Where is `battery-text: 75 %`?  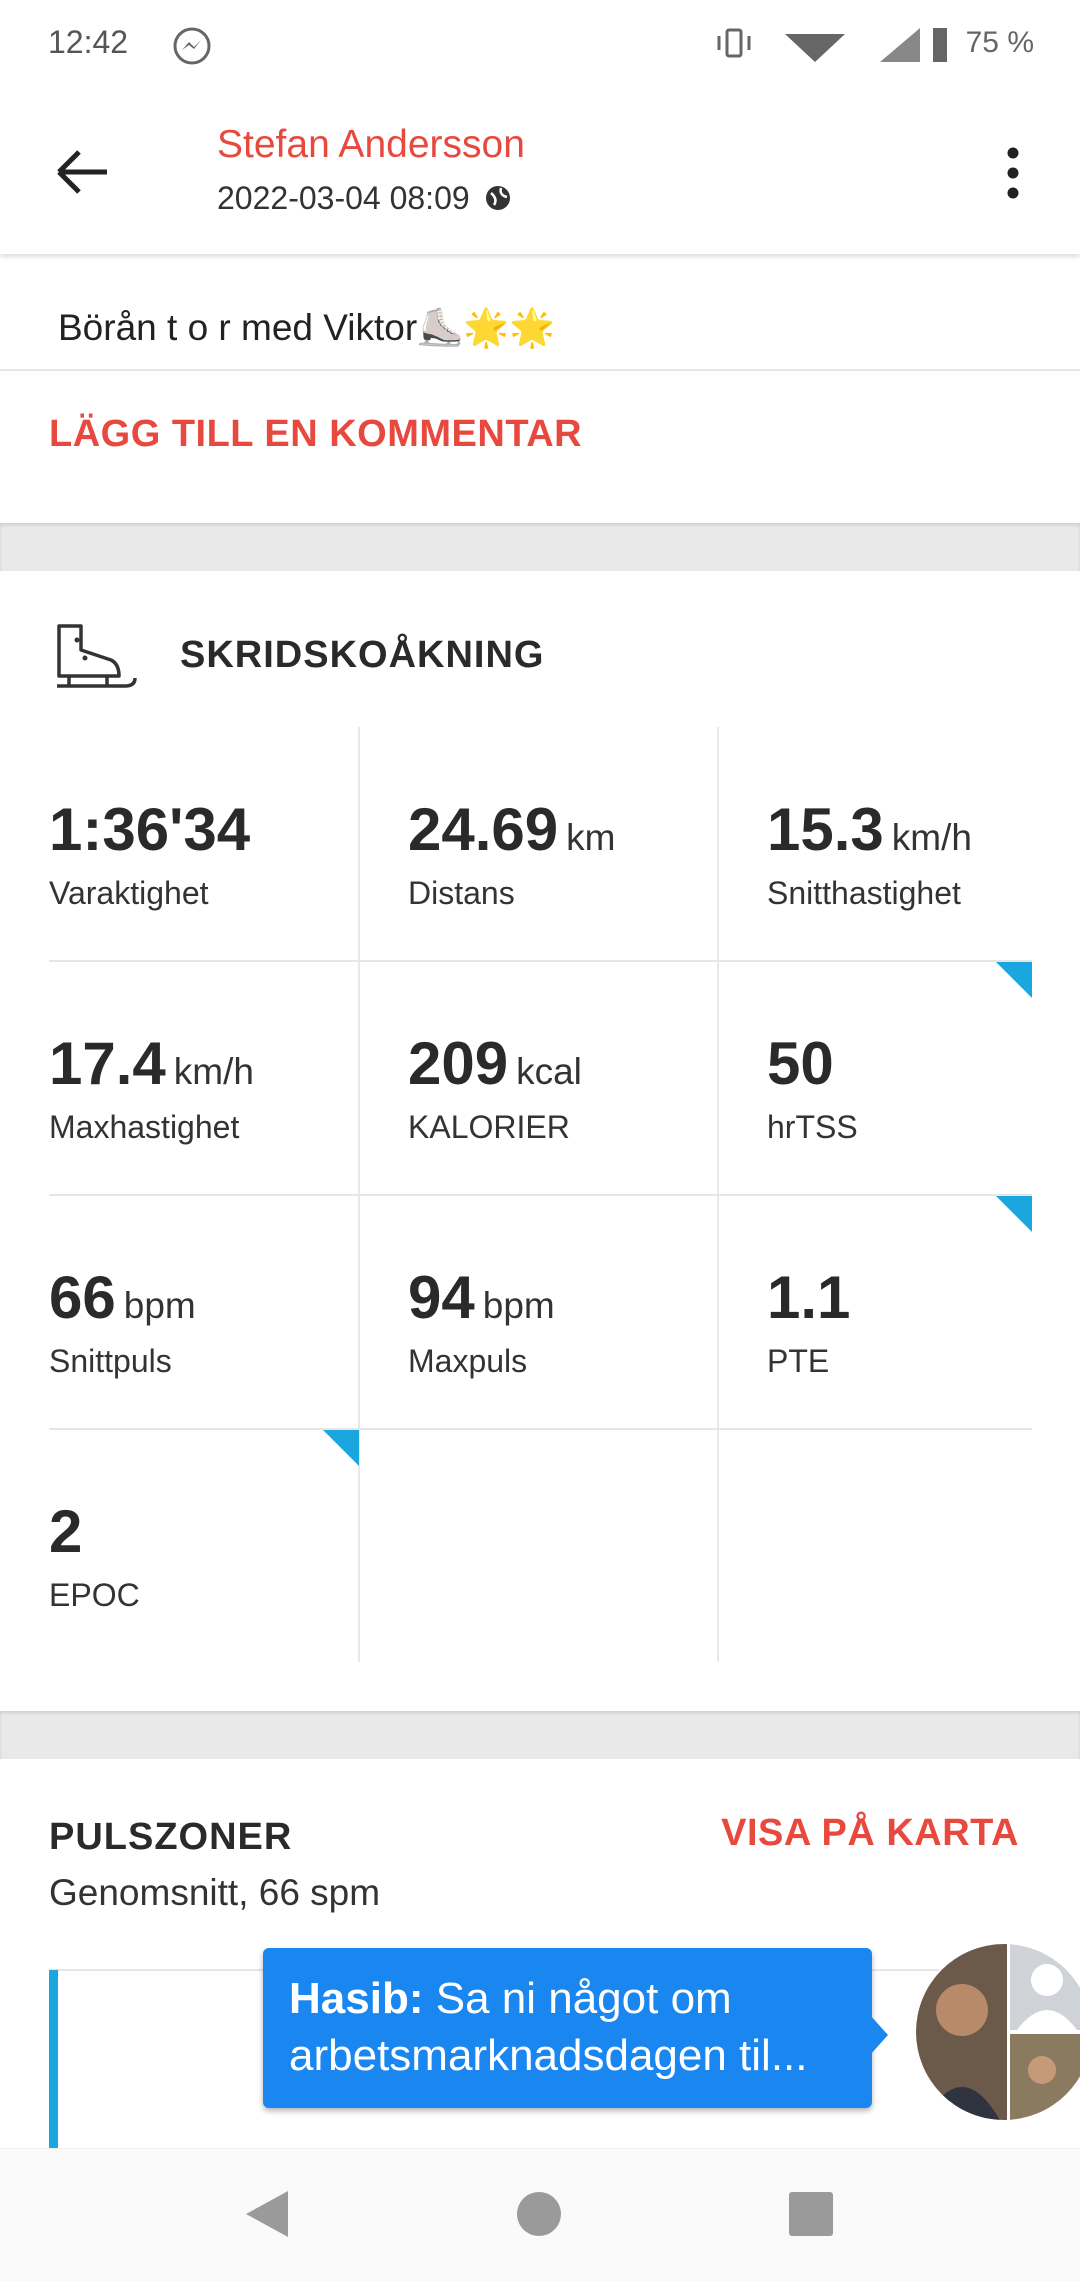 battery-text: 75 % is located at coordinates (999, 42).